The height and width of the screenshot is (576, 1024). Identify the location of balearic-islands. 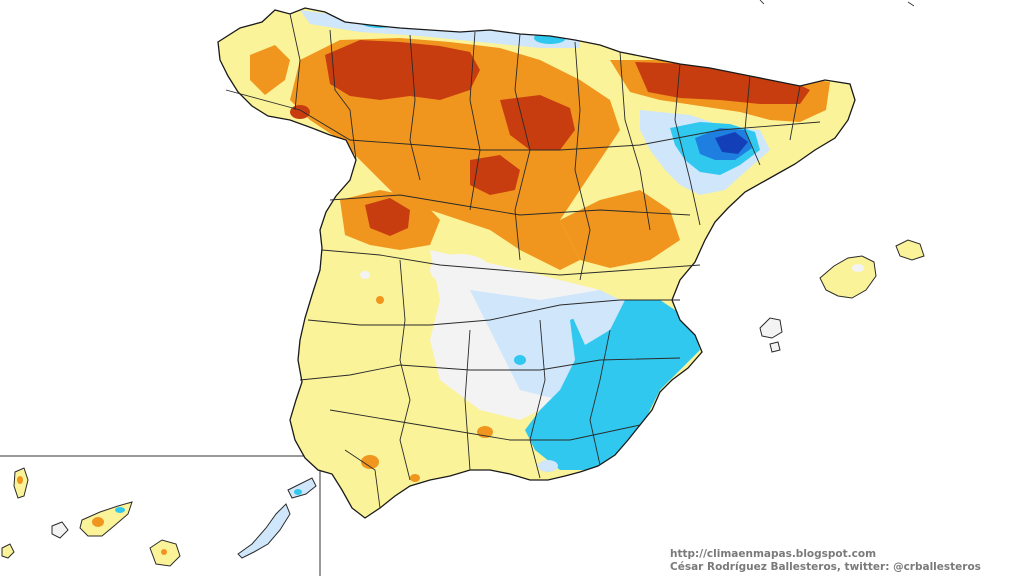
(842, 296).